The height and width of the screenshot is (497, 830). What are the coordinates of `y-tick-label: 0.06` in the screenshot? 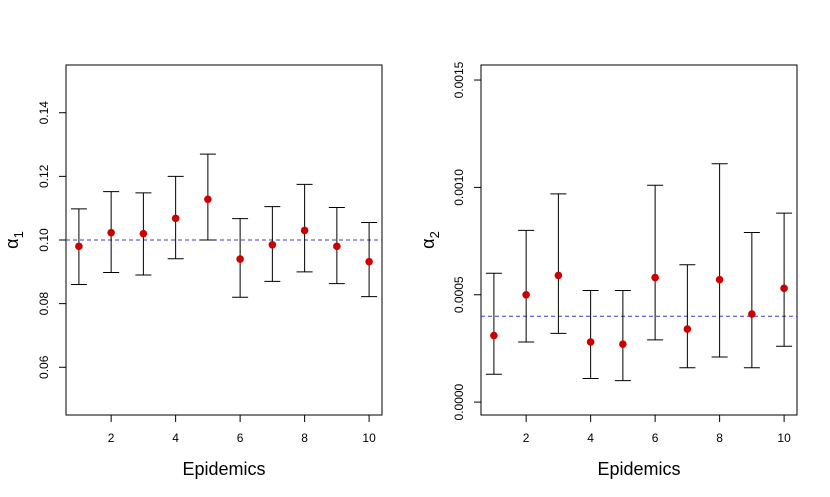 It's located at (44, 367).